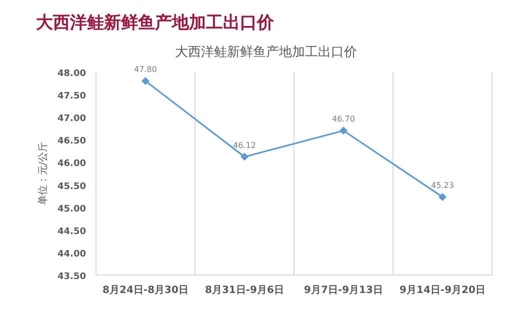 Image resolution: width=528 pixels, height=324 pixels. I want to click on y-tick-label: 44.00, so click(72, 254).